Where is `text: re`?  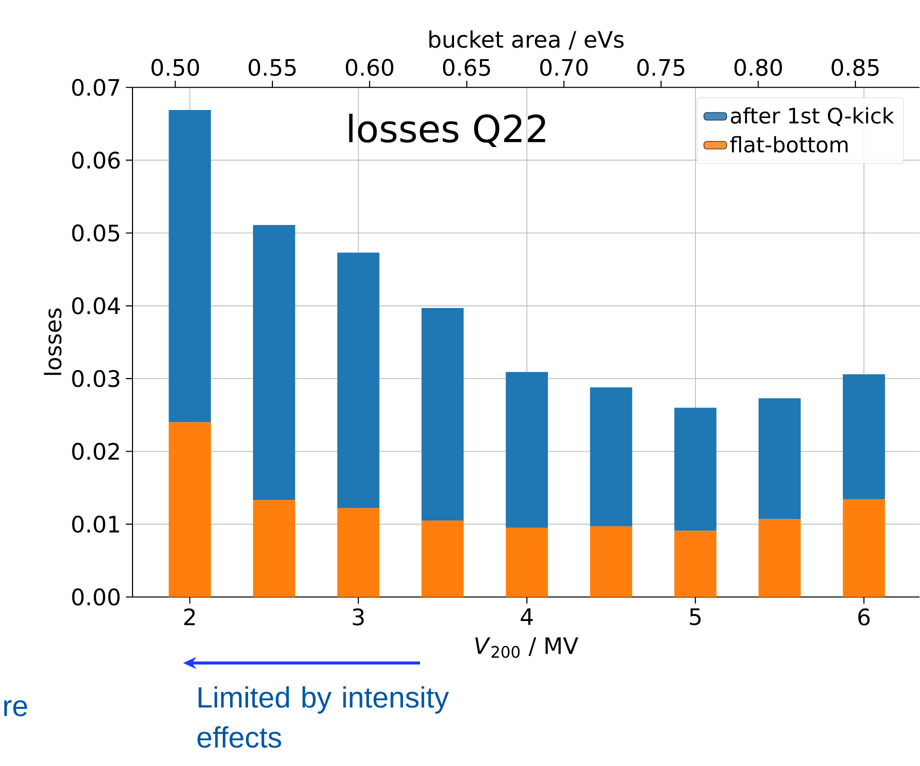
text: re is located at coordinates (16, 708).